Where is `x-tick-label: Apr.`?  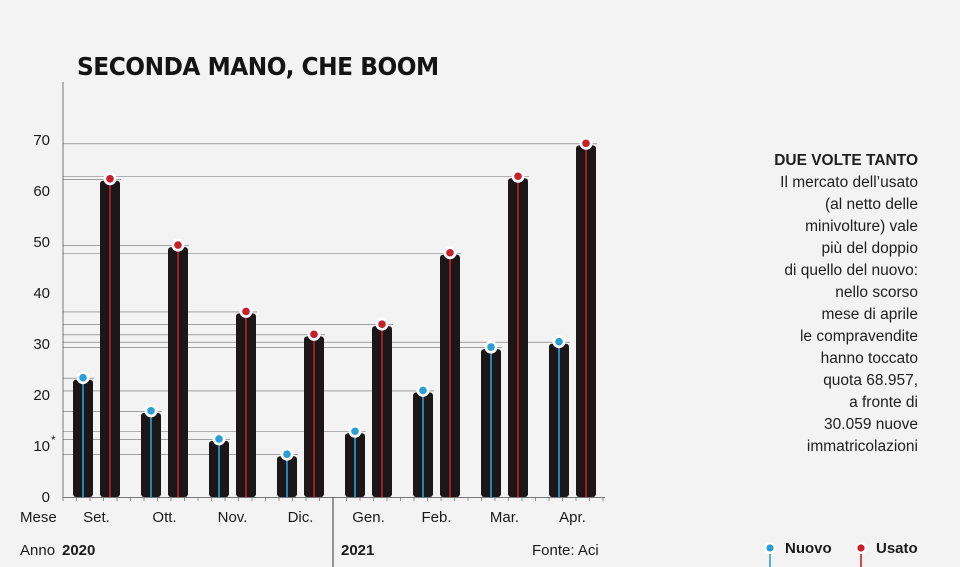
x-tick-label: Apr. is located at coordinates (572, 517).